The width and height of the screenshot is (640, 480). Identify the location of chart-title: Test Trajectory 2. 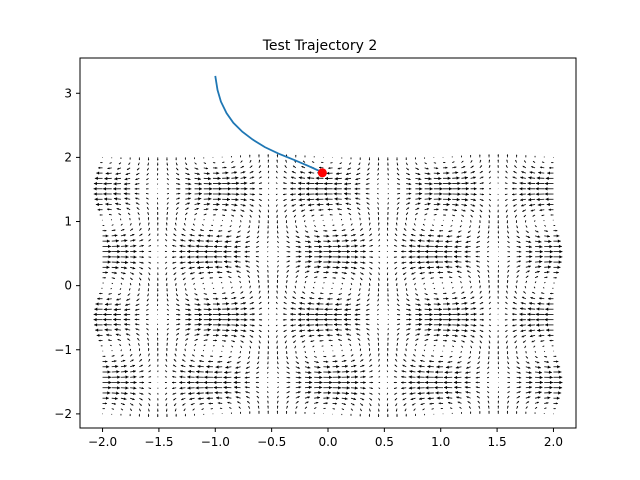
(320, 46).